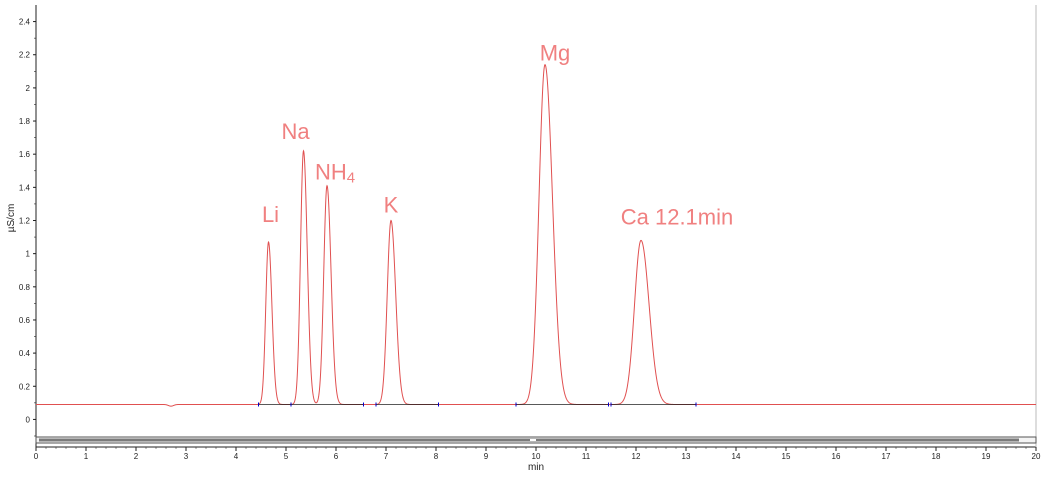 This screenshot has width=1050, height=481. Describe the element at coordinates (686, 456) in the screenshot. I see `x-tick-label: 13` at that location.